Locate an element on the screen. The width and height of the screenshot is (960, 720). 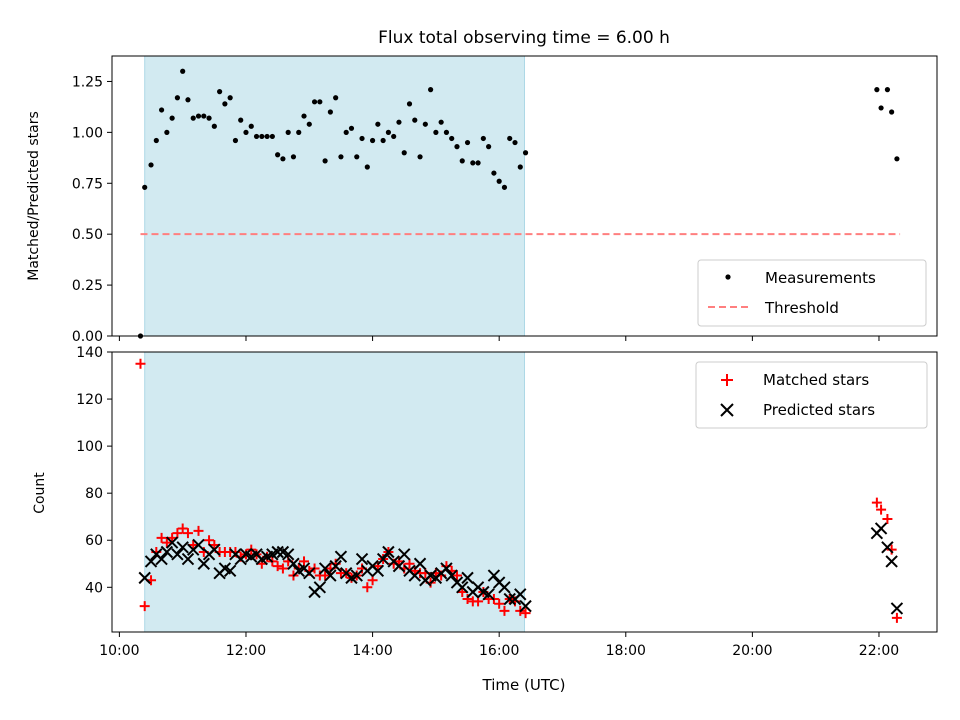
time-x-tick-label: 18:00 is located at coordinates (626, 651).